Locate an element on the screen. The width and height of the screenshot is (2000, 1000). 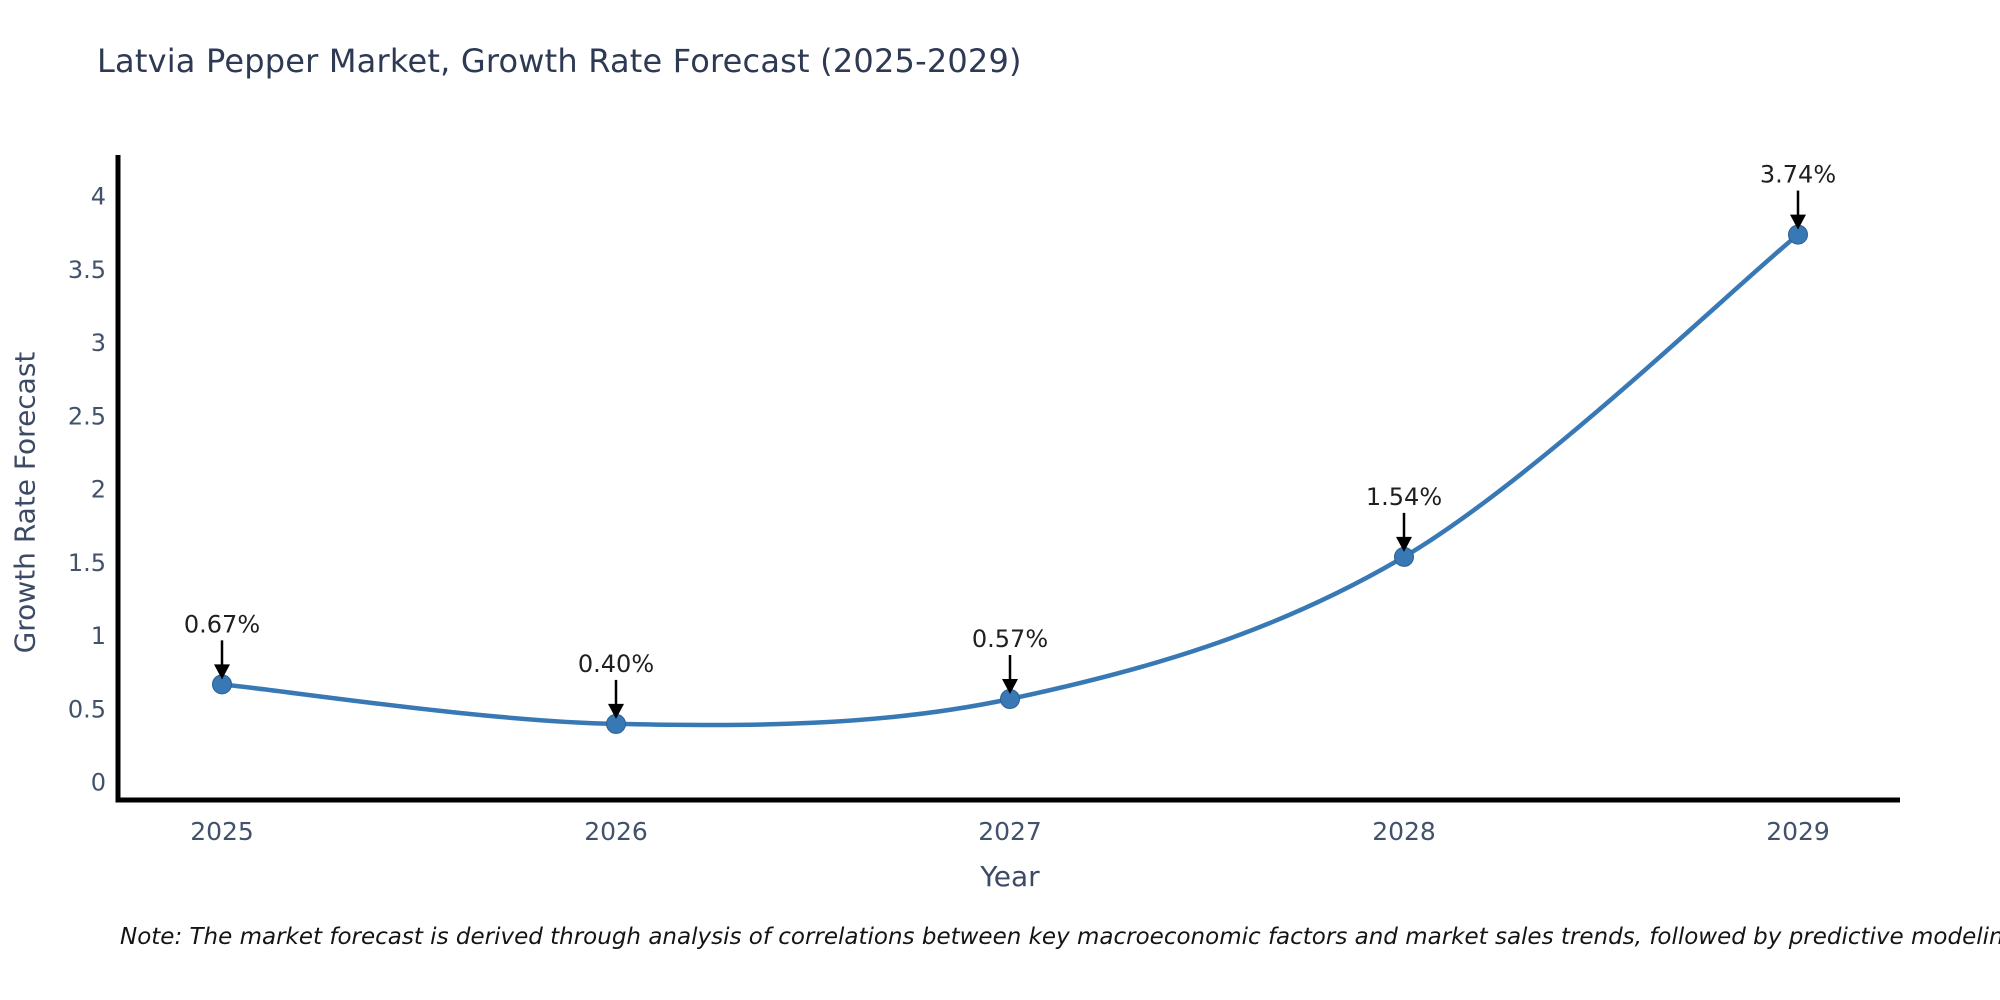
data-point-label: 0.57% is located at coordinates (1010, 639).